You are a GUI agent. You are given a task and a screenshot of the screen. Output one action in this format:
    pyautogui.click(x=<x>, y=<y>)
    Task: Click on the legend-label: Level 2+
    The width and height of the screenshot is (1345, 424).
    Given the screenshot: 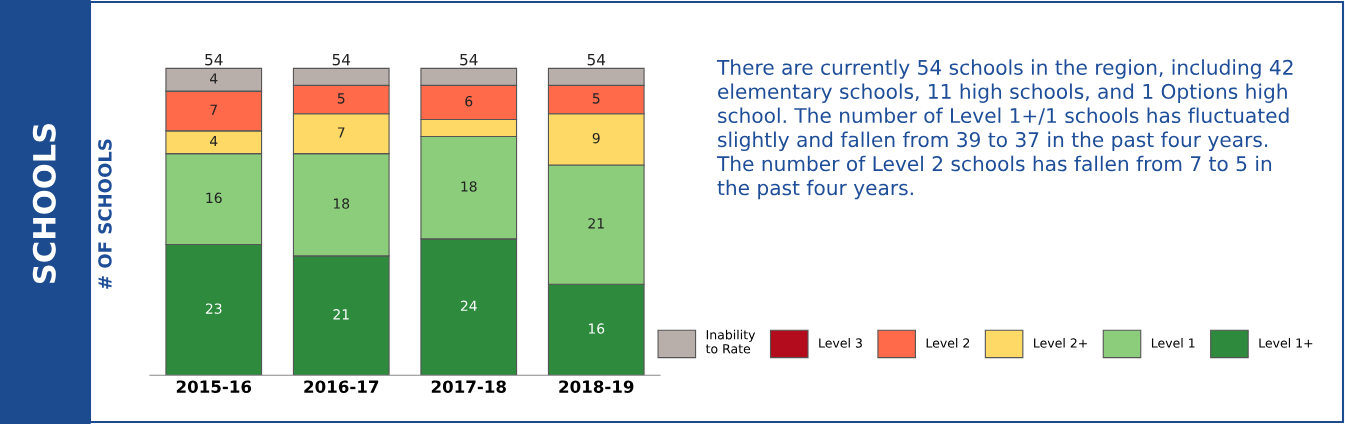 What is the action you would take?
    pyautogui.click(x=1060, y=343)
    